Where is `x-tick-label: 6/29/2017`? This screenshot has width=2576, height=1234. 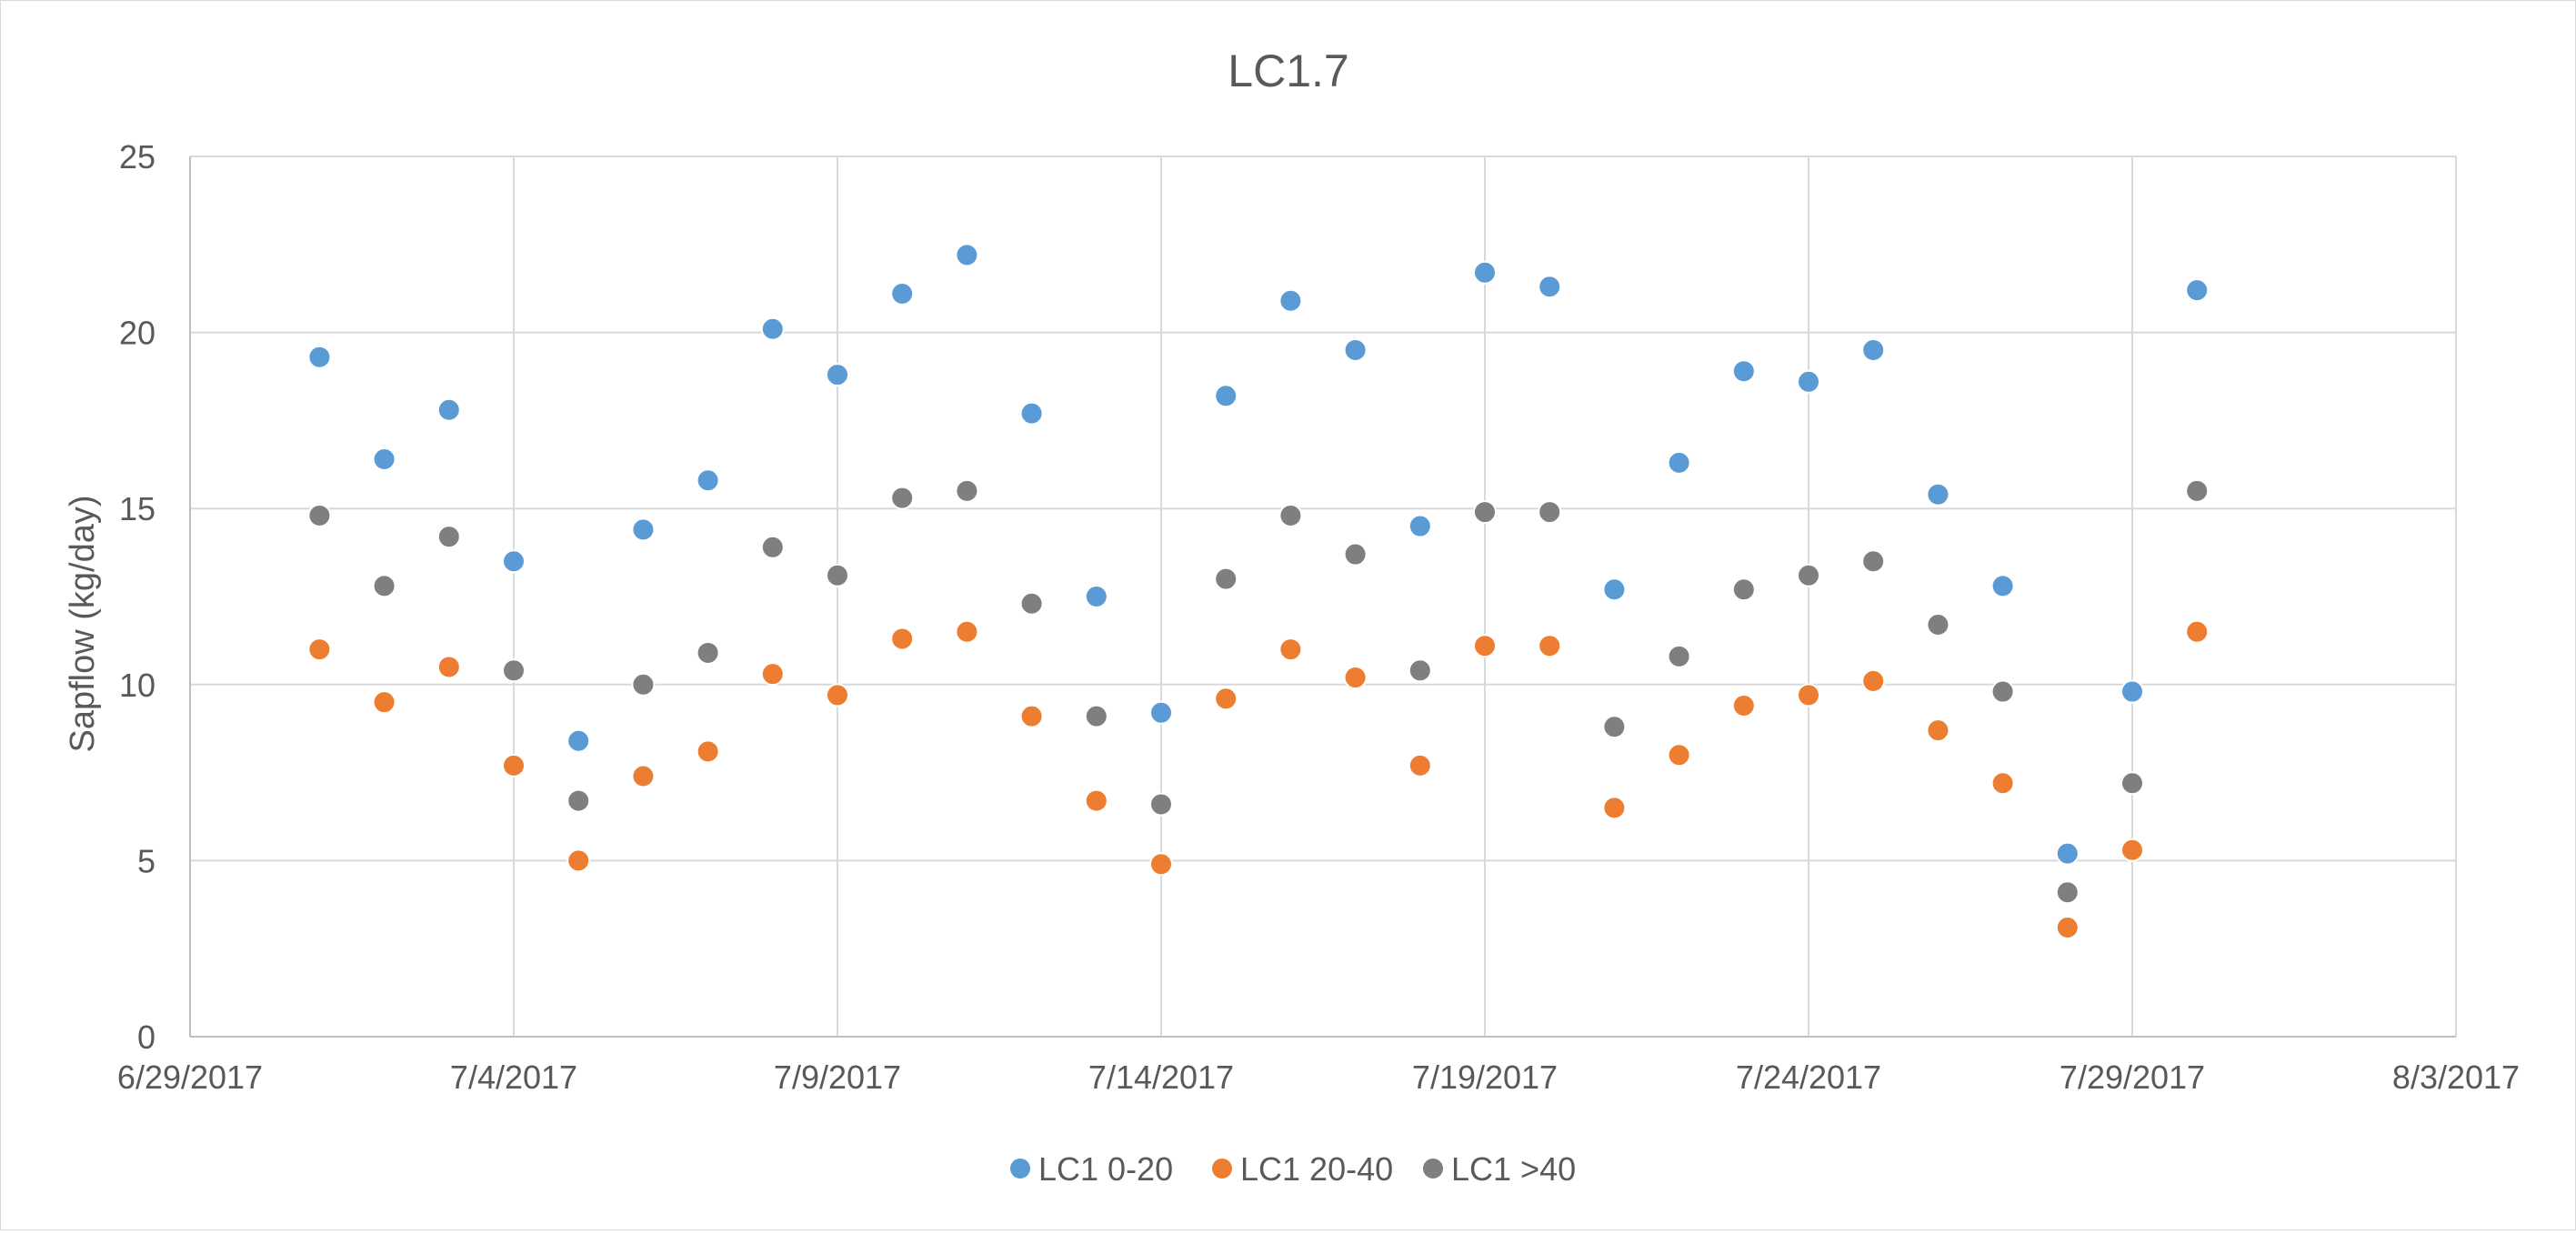 x-tick-label: 6/29/2017 is located at coordinates (190, 1077).